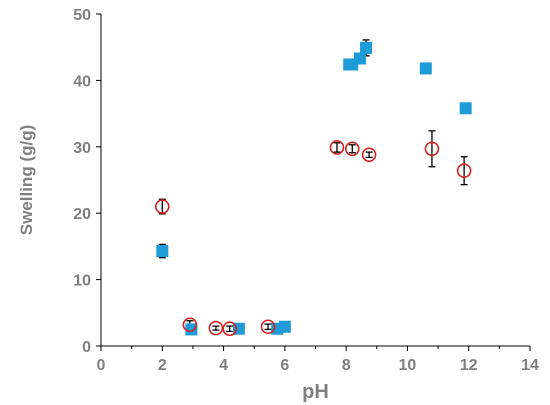  What do you see at coordinates (469, 365) in the screenshot?
I see `x-tick-label: 12` at bounding box center [469, 365].